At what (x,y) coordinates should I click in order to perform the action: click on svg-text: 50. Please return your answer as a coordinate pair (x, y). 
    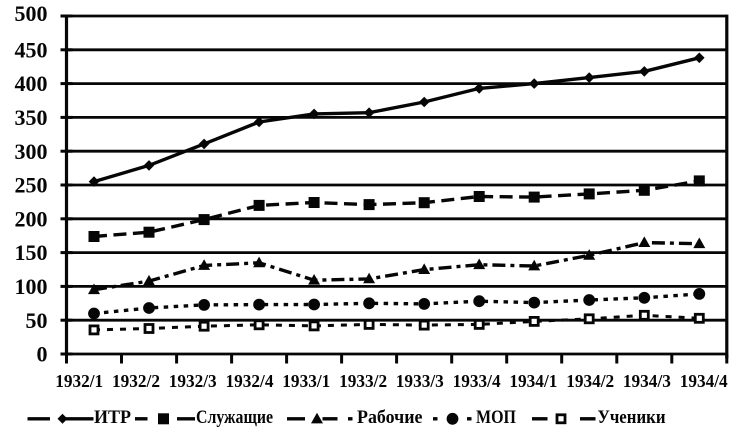
    Looking at the image, I should click on (37, 320).